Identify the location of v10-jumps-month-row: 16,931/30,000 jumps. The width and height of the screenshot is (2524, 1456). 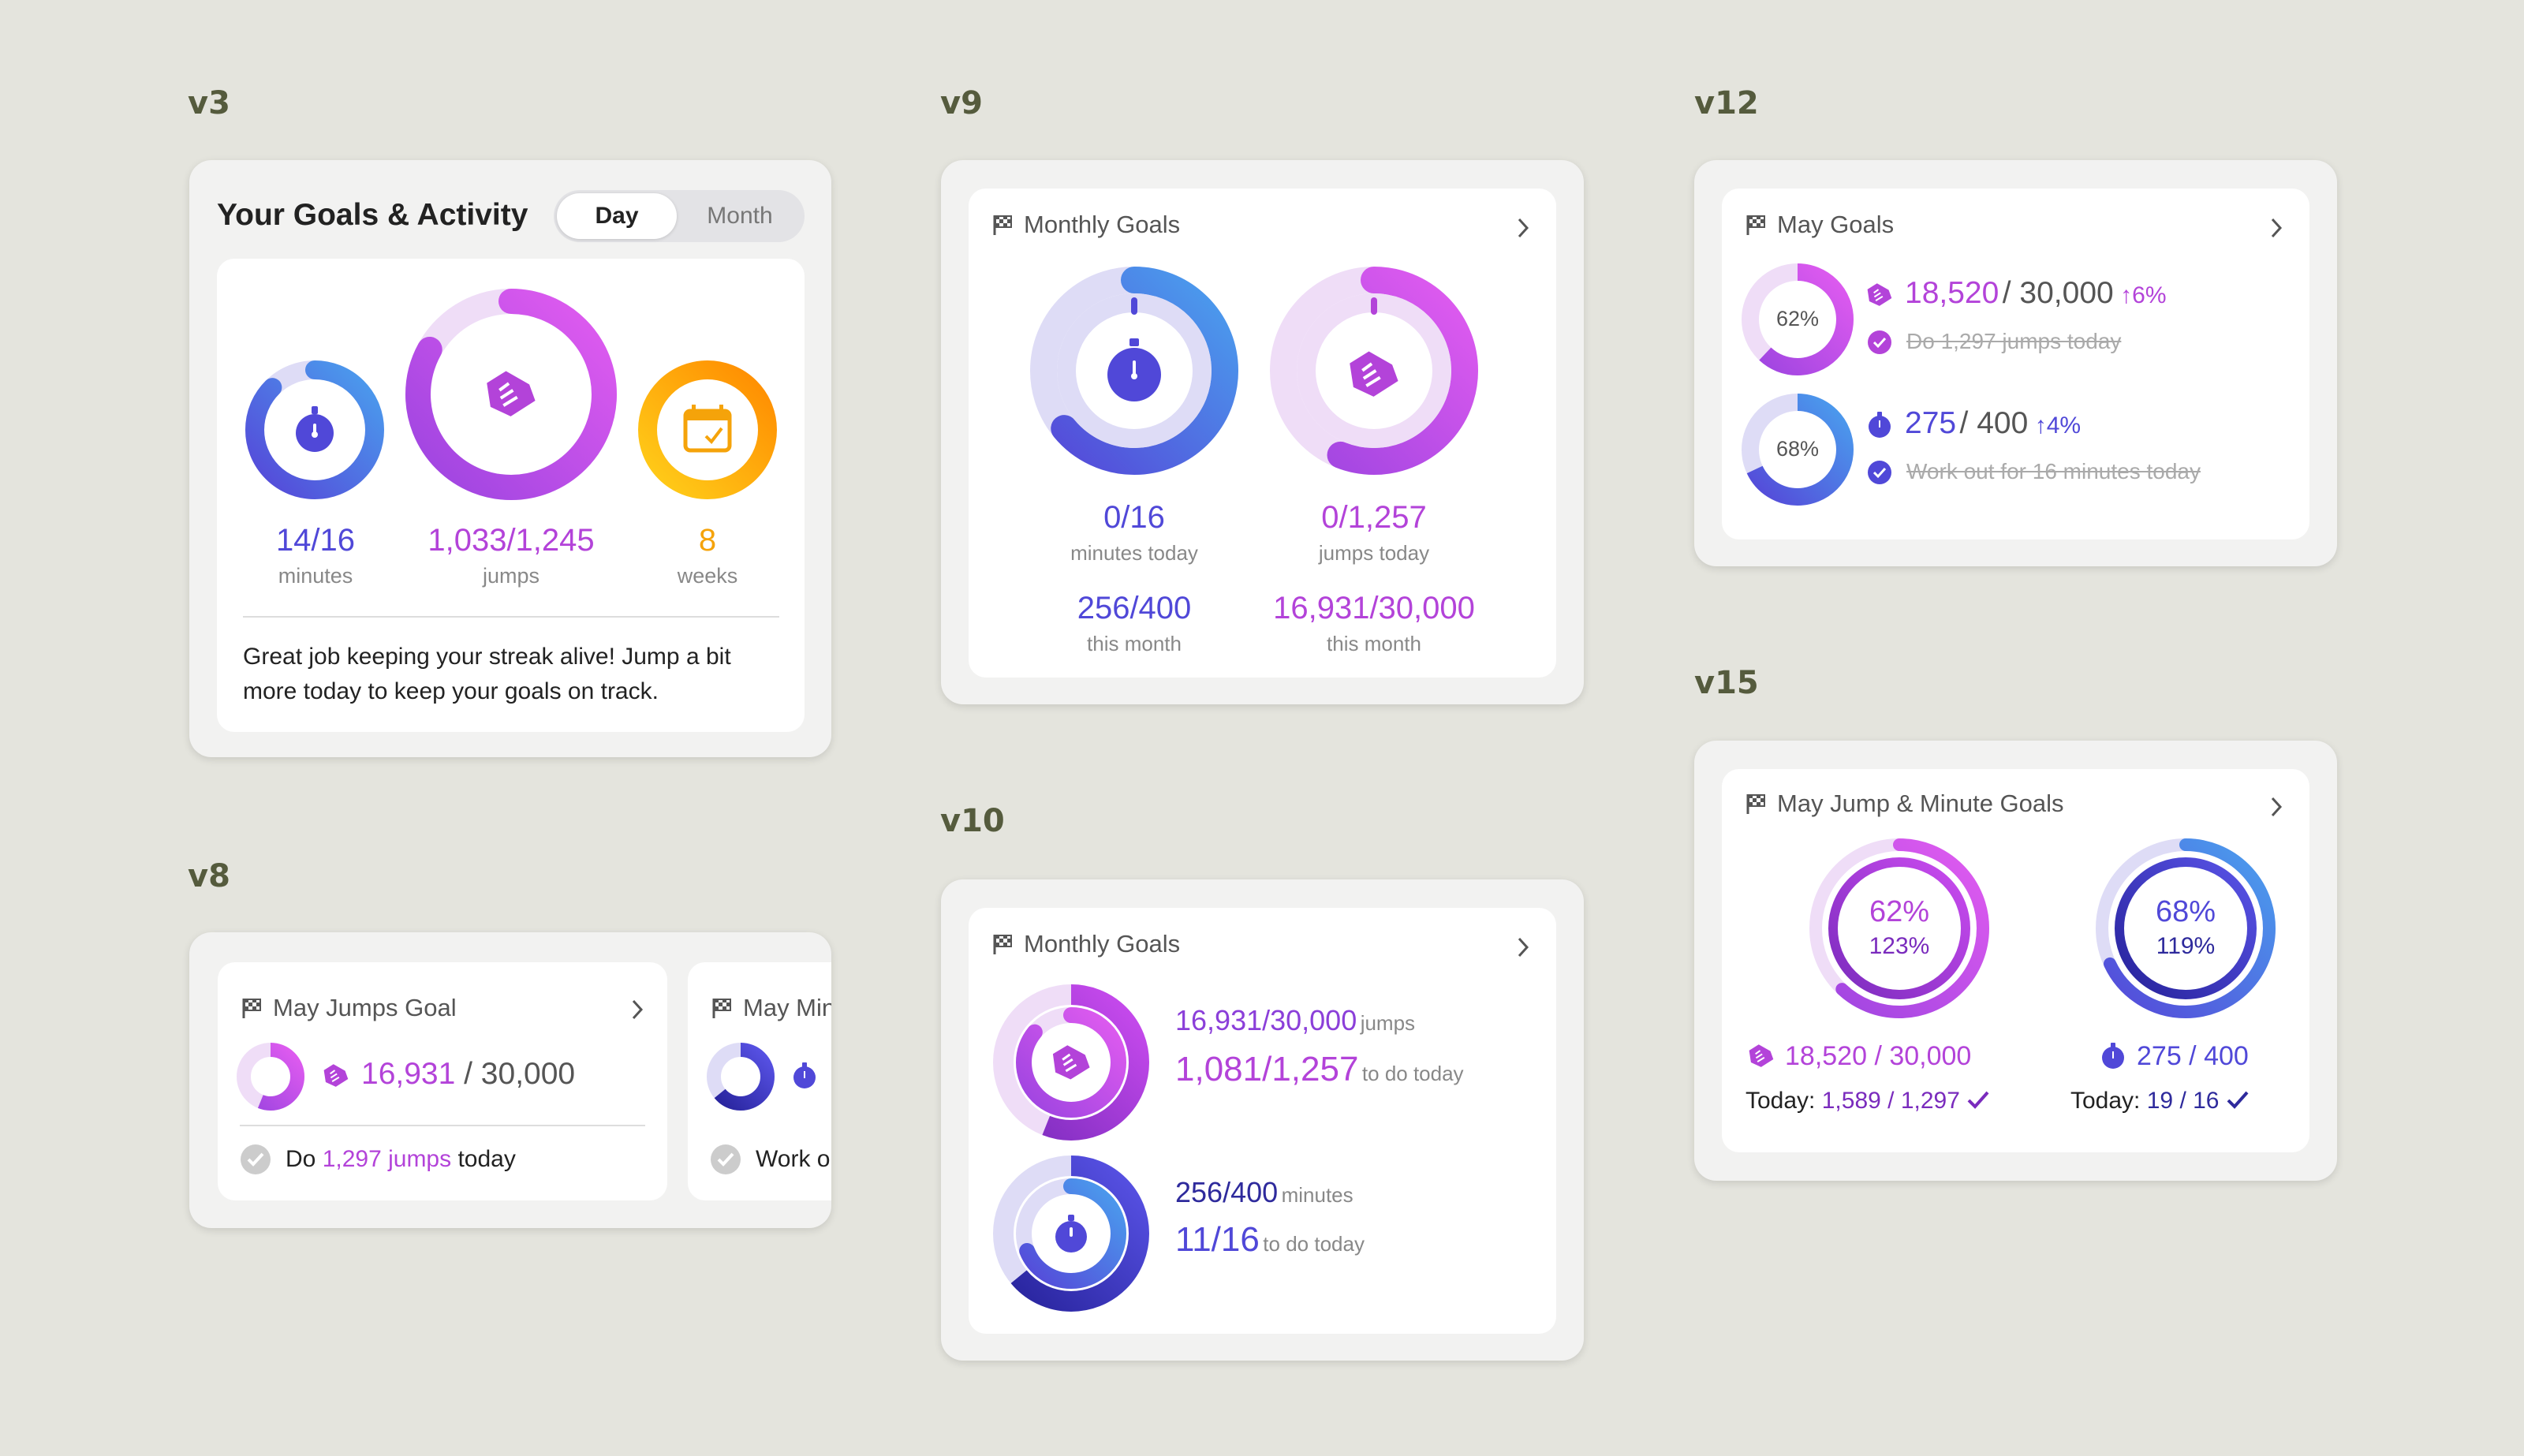
(1295, 1020).